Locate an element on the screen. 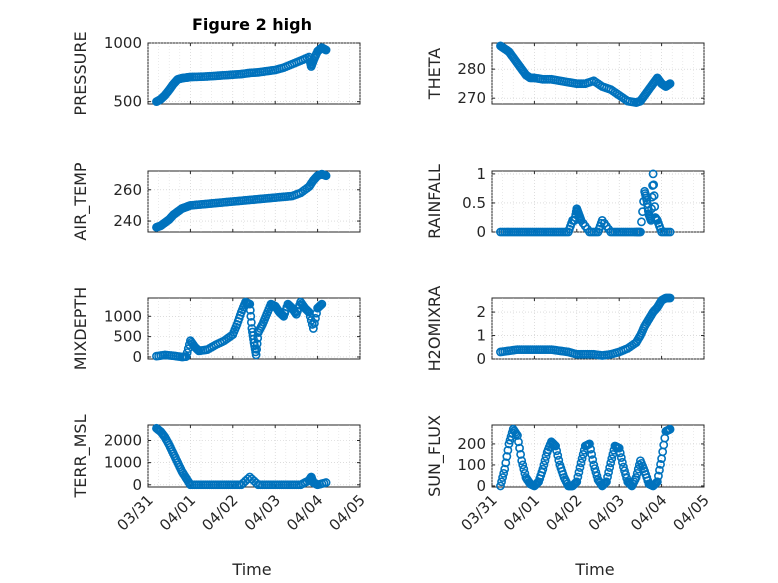 The width and height of the screenshot is (778, 583). y-axis-label: AIR_TEMP is located at coordinates (81, 201).